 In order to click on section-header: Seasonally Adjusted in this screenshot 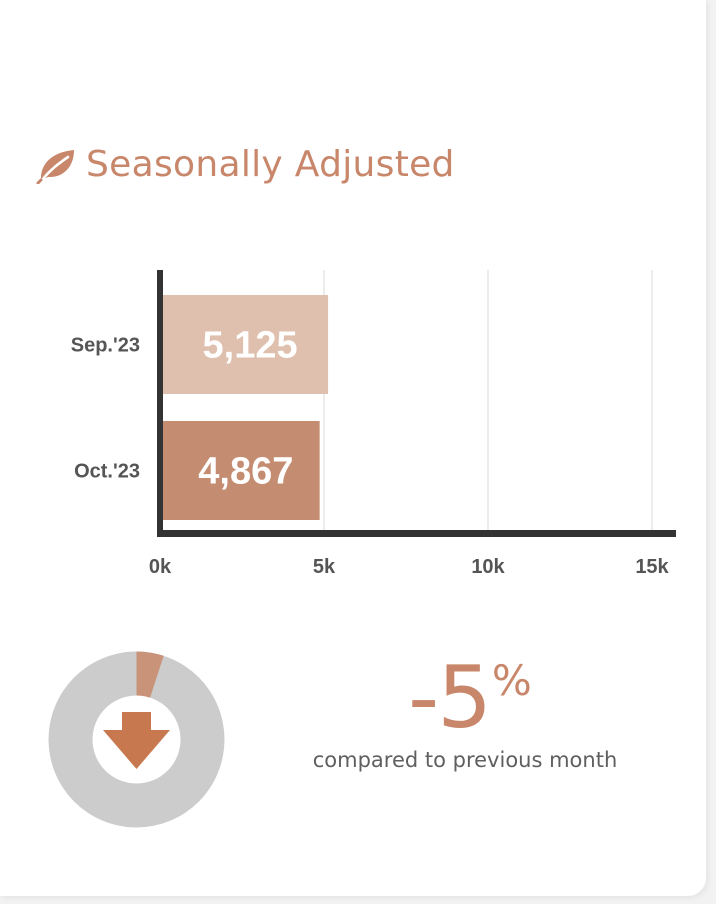, I will do `click(245, 164)`.